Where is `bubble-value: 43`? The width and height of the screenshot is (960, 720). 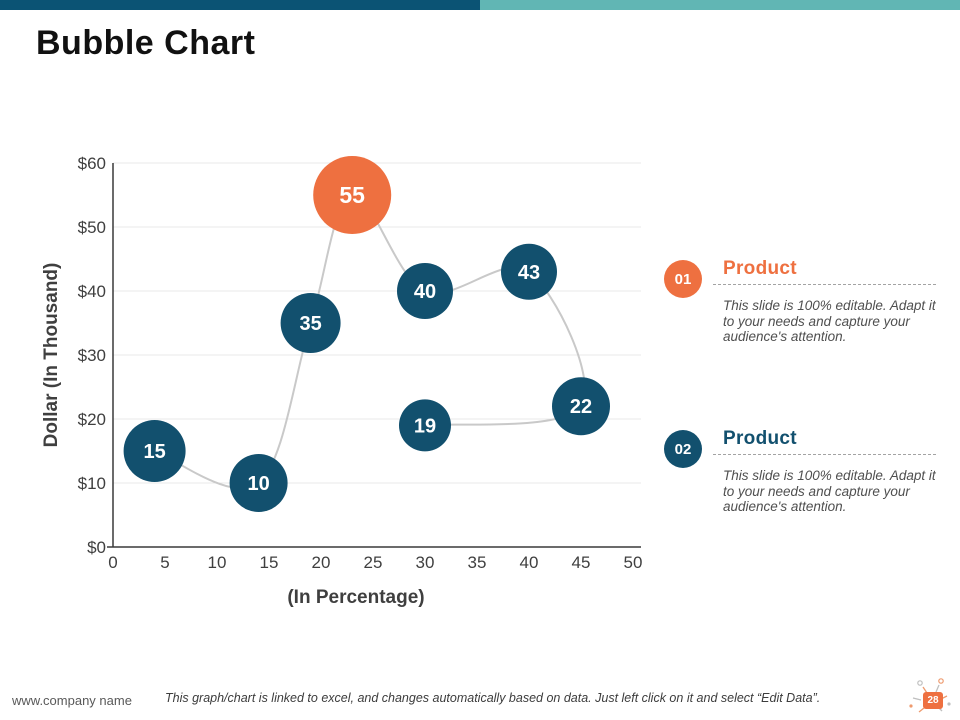
bubble-value: 43 is located at coordinates (529, 273).